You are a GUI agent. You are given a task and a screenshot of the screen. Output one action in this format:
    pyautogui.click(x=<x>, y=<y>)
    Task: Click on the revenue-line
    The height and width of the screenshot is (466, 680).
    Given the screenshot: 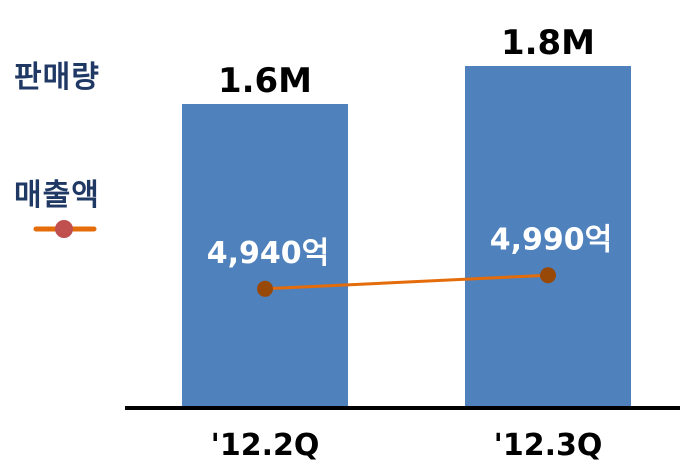 What is the action you would take?
    pyautogui.click(x=406, y=282)
    